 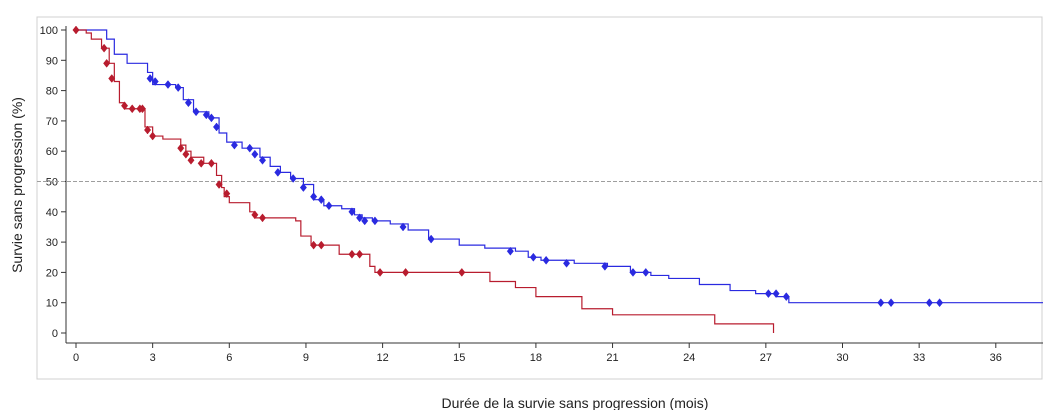 I want to click on y-tick-label: 100, so click(x=49, y=31).